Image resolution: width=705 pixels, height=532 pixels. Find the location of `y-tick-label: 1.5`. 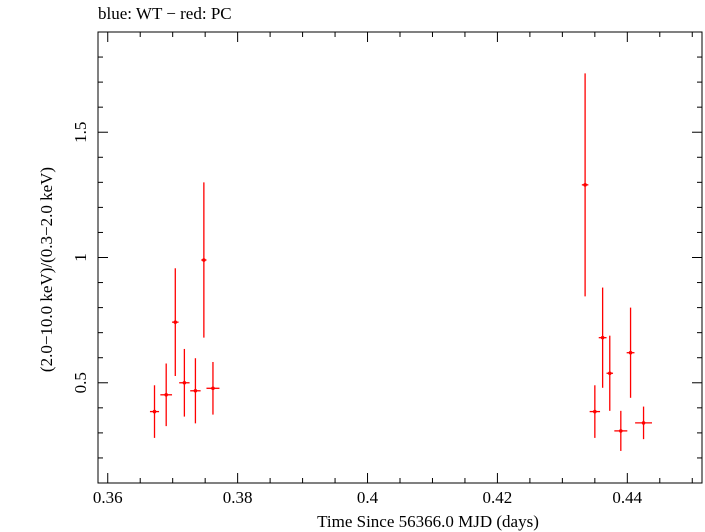

y-tick-label: 1.5 is located at coordinates (80, 132).